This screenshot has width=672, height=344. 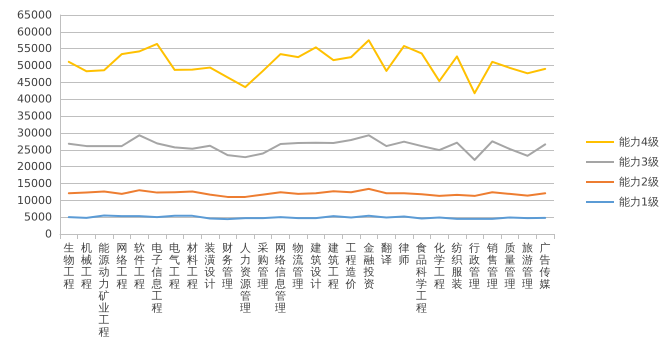 What do you see at coordinates (34, 183) in the screenshot?
I see `y-tick-label: 15000` at bounding box center [34, 183].